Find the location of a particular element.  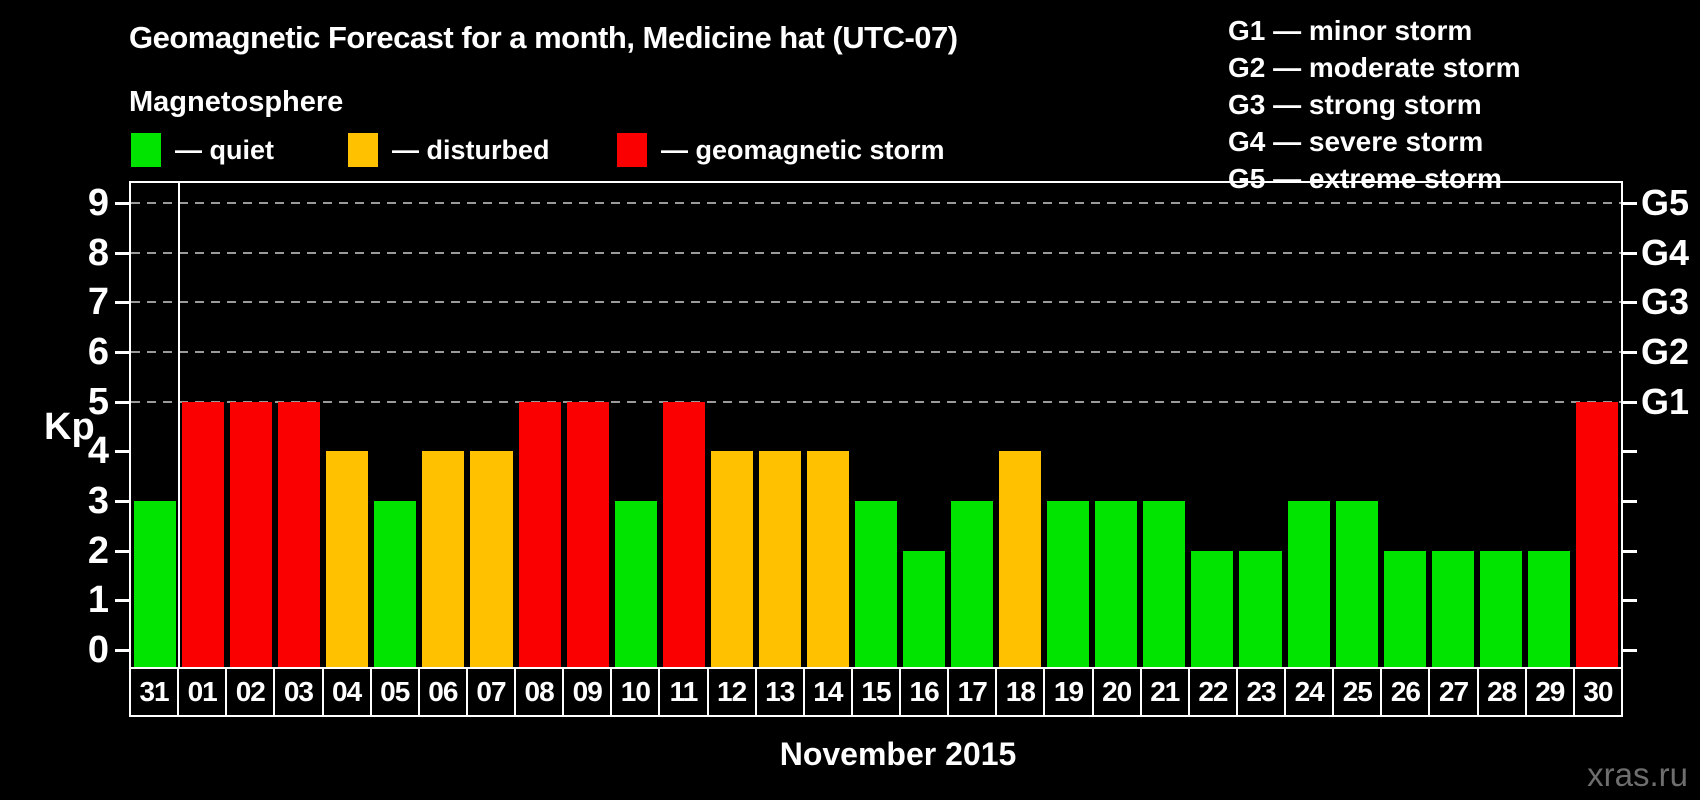

x-axis-title: November 2015 is located at coordinates (898, 754).